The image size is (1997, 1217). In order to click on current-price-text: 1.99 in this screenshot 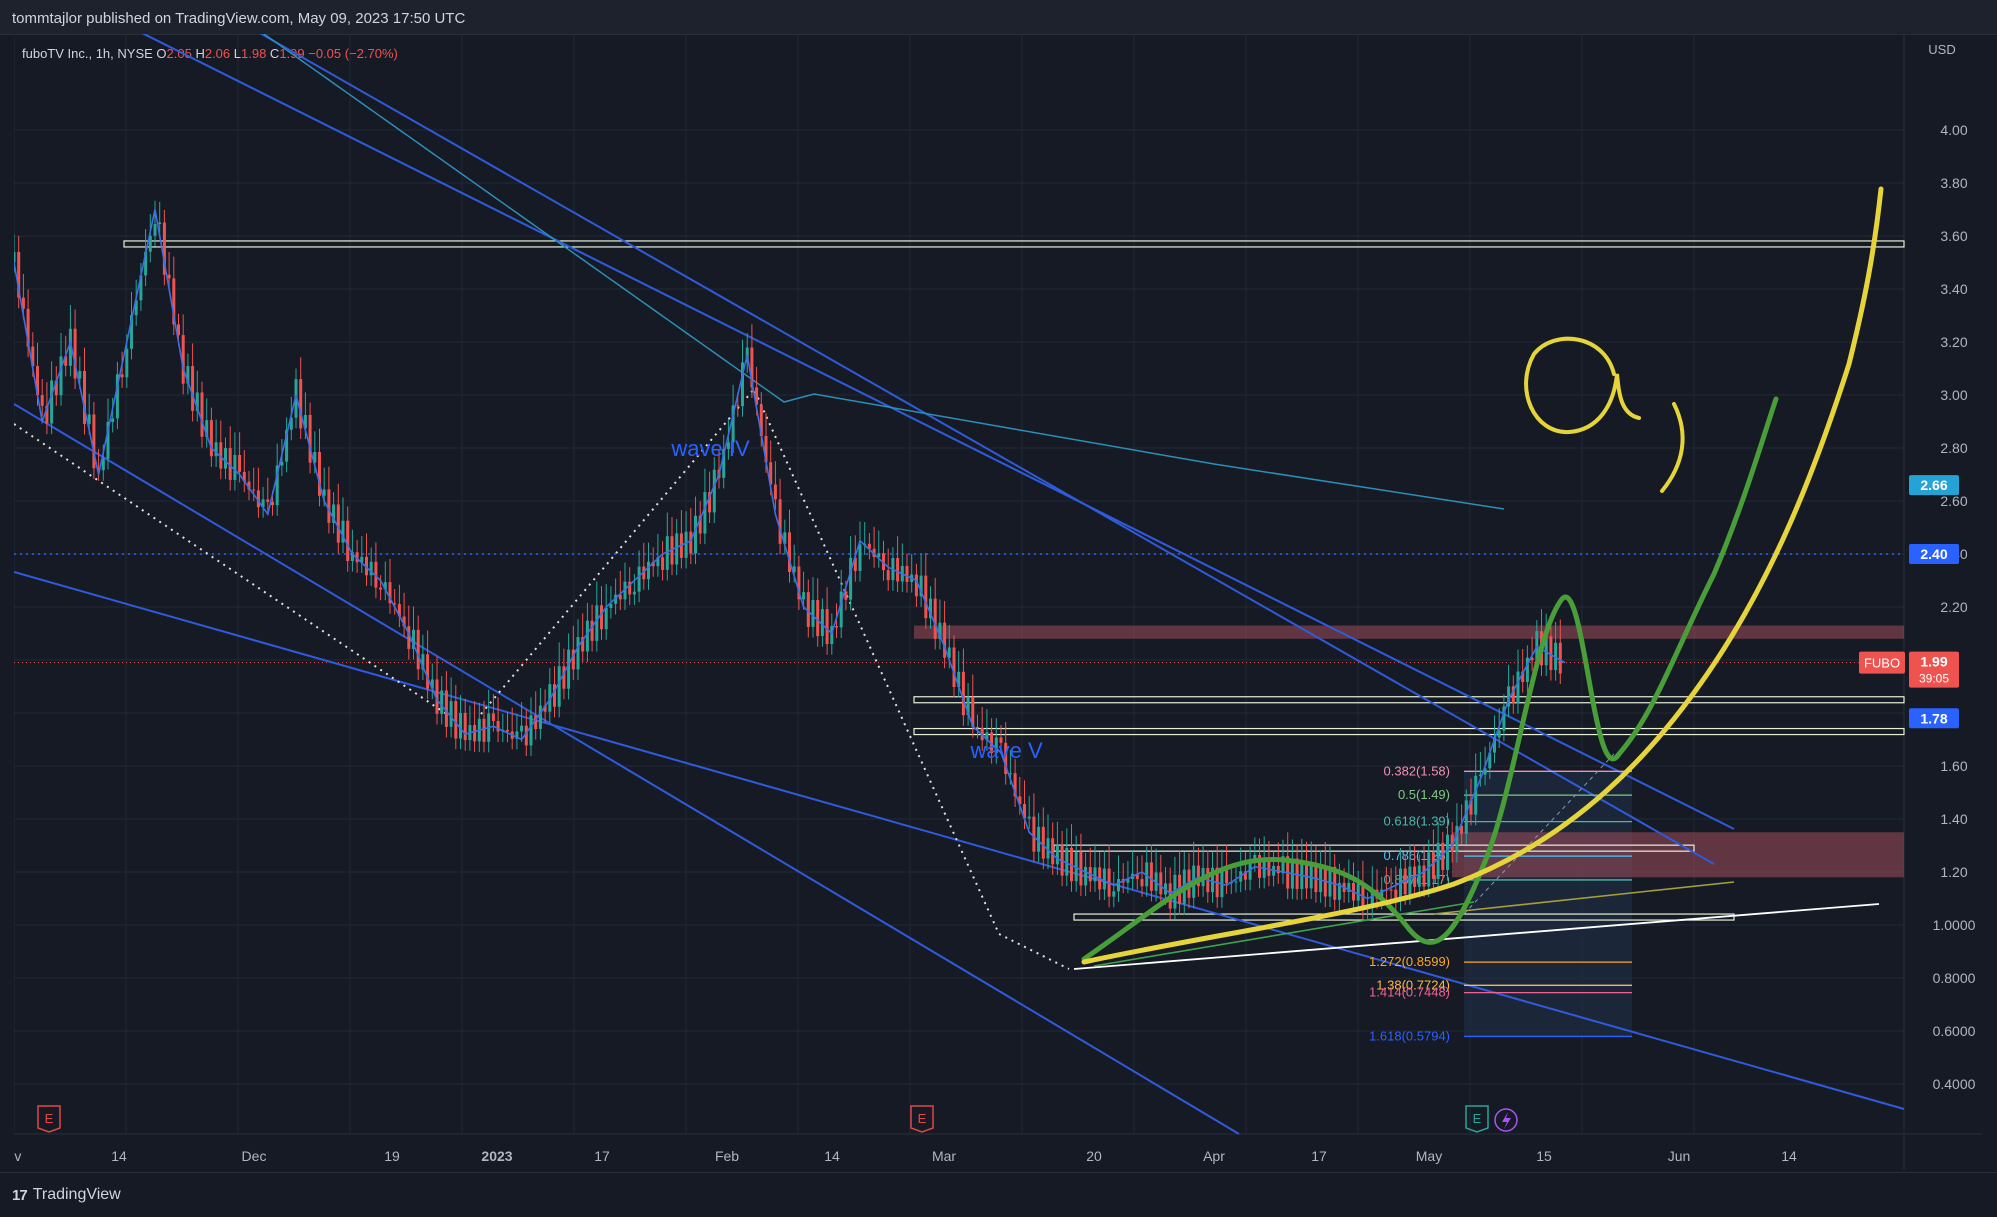, I will do `click(1933, 662)`.